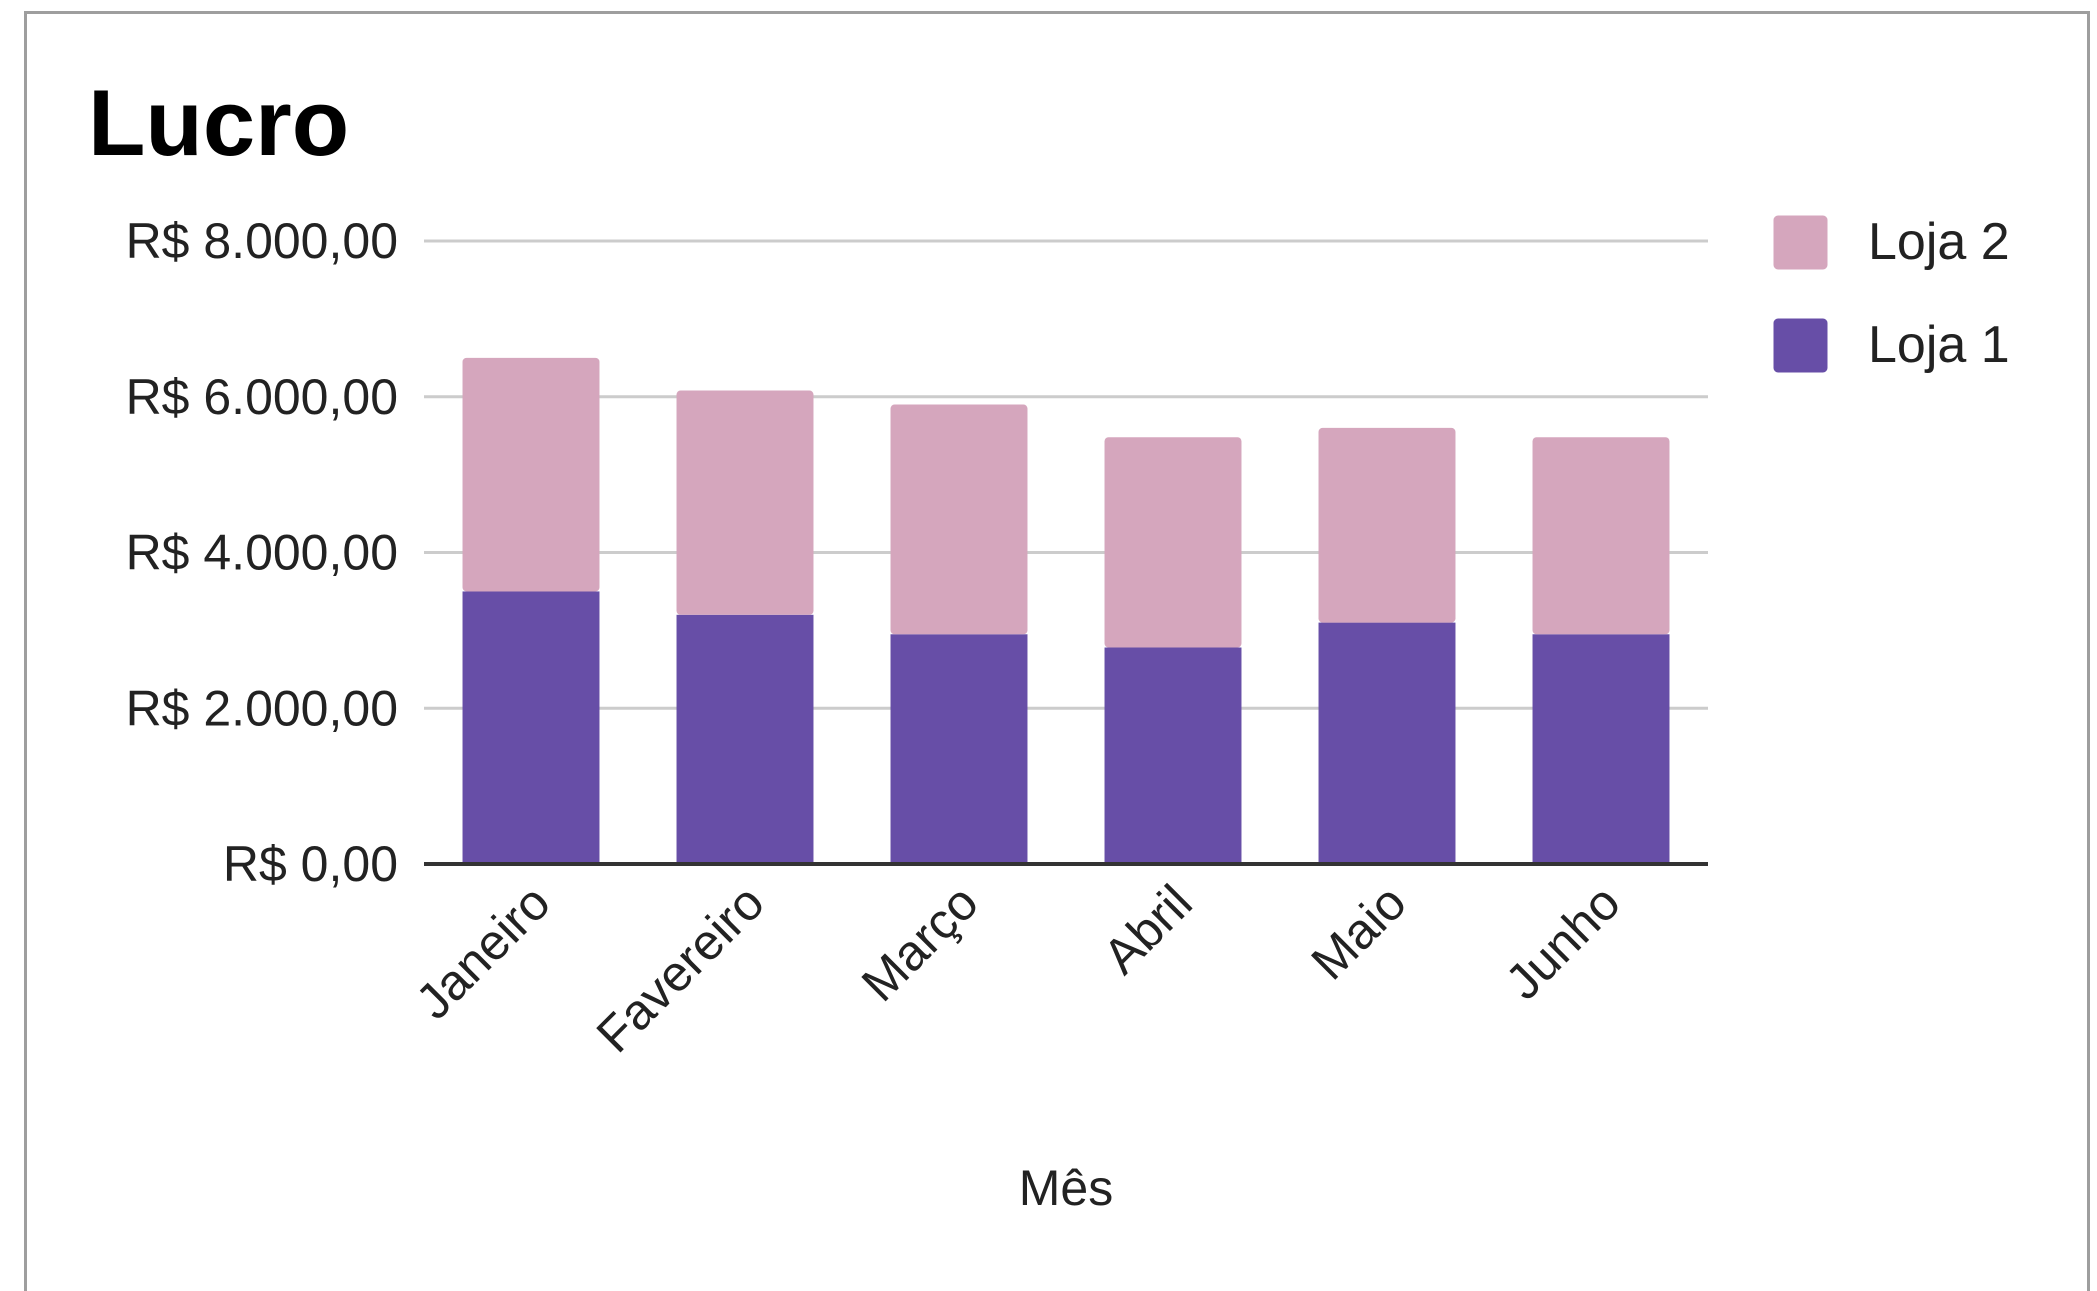 This screenshot has height=1291, width=2097. What do you see at coordinates (218, 122) in the screenshot?
I see `chart-title: Lucro` at bounding box center [218, 122].